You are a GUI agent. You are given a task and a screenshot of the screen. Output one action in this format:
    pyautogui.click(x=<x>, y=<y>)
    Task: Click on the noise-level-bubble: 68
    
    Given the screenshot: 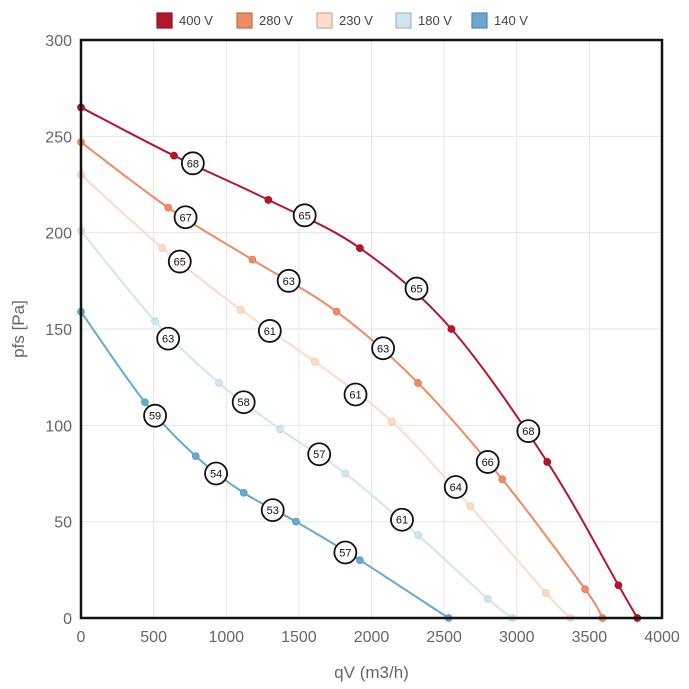 What is the action you would take?
    pyautogui.click(x=192, y=163)
    